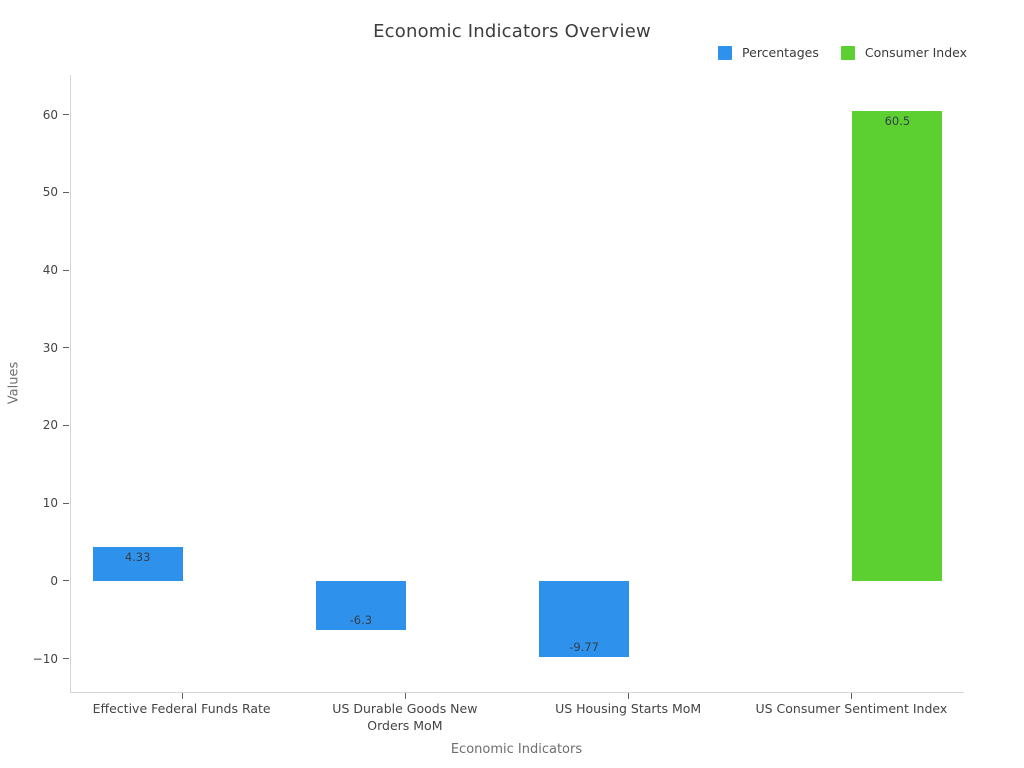  What do you see at coordinates (405, 717) in the screenshot?
I see `x-tick-label: US Durable Goods New Orders MoM` at bounding box center [405, 717].